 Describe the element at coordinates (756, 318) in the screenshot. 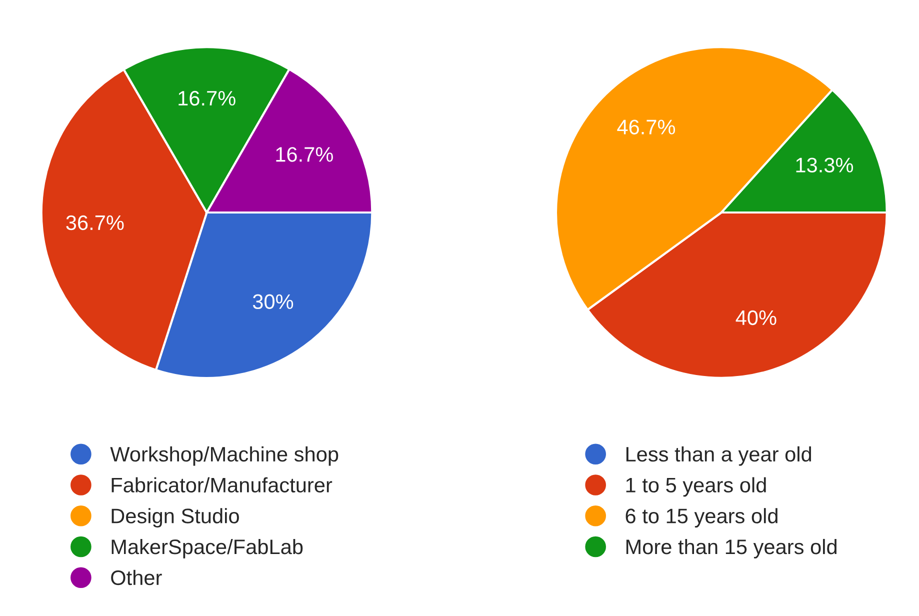

I see `data-label: 40%` at that location.